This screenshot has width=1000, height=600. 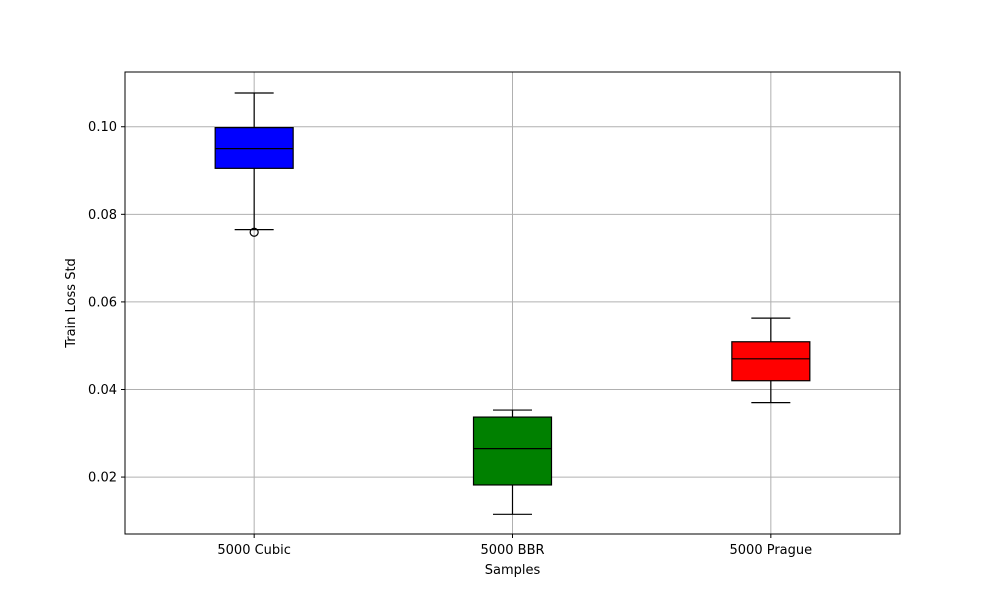 What do you see at coordinates (71, 303) in the screenshot?
I see `y-axis-label: Train Loss Std` at bounding box center [71, 303].